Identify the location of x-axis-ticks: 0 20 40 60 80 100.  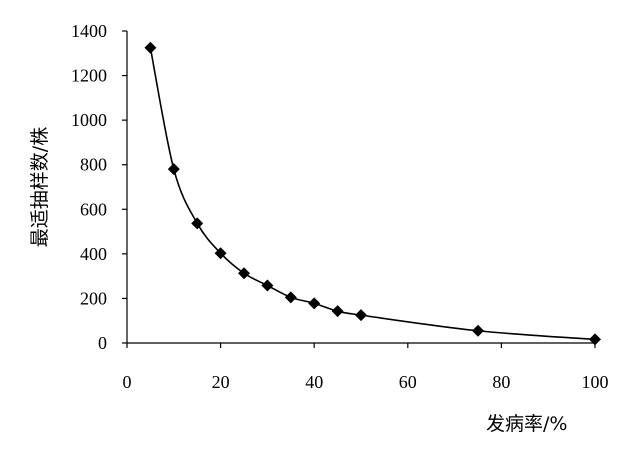
(366, 367).